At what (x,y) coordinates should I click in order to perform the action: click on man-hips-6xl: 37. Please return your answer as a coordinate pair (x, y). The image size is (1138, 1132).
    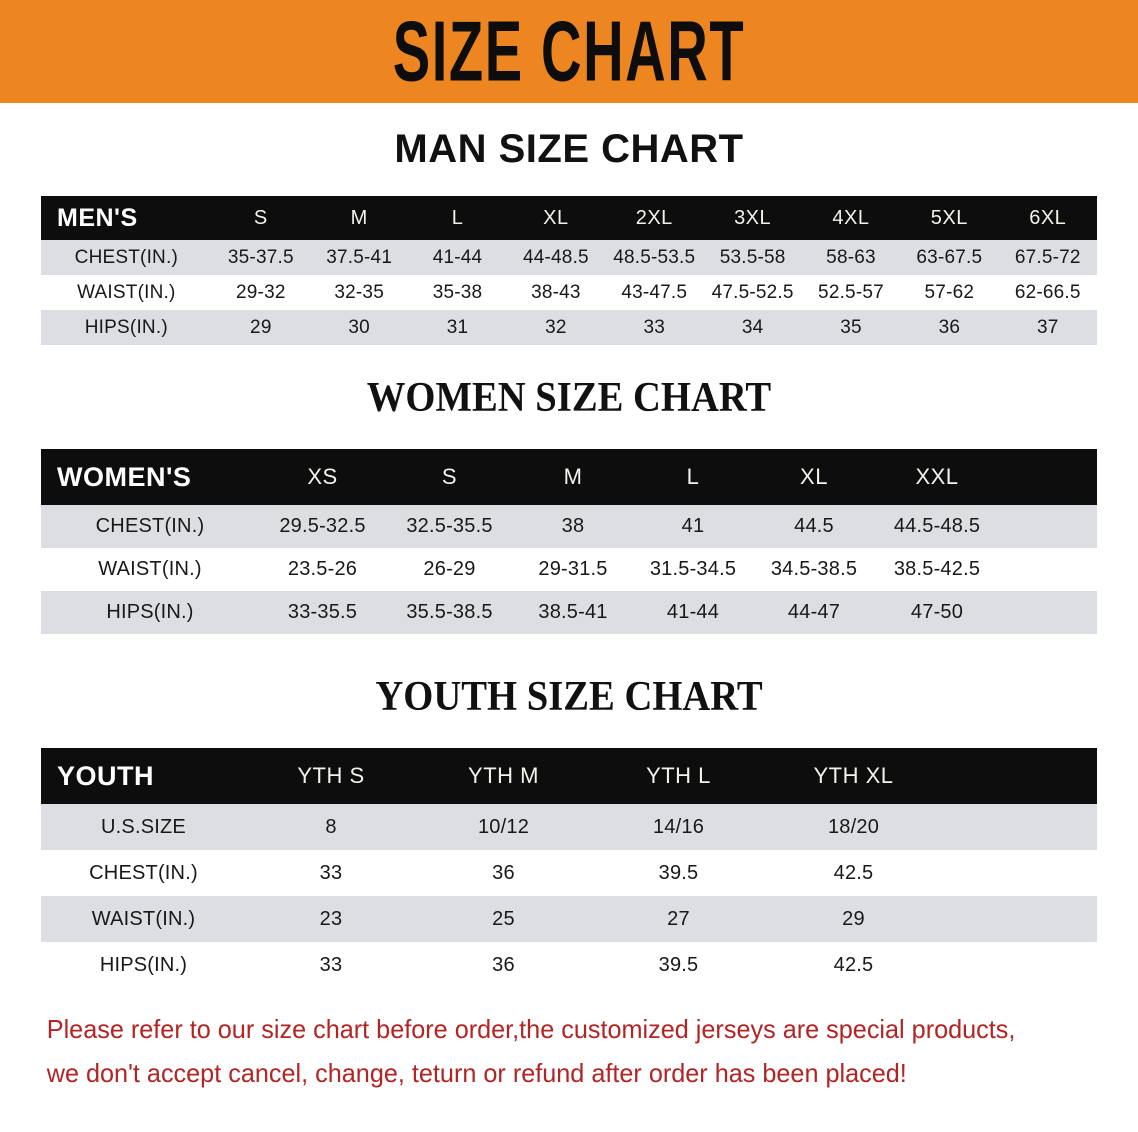
    Looking at the image, I should click on (1047, 327).